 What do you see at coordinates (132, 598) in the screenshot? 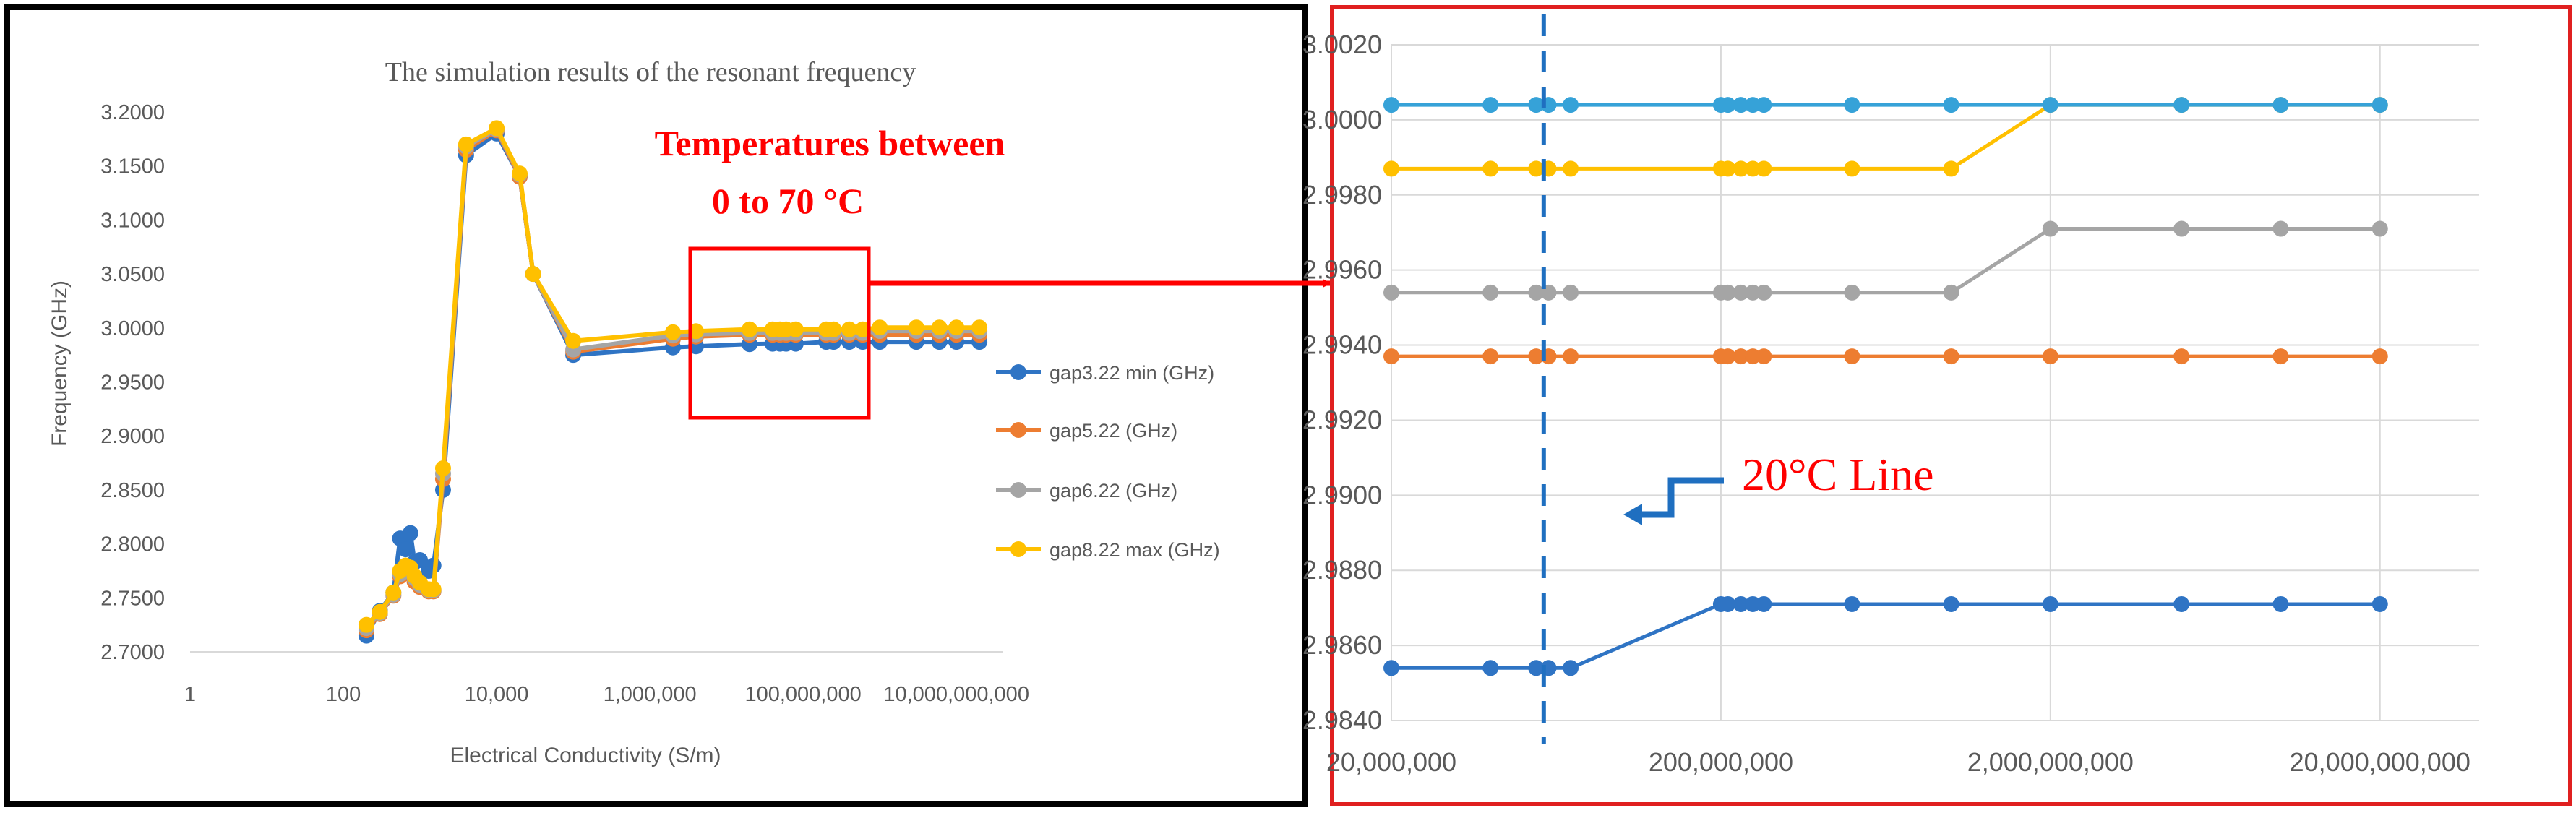
I see `left-y-tick-2-7500: 2.7500` at bounding box center [132, 598].